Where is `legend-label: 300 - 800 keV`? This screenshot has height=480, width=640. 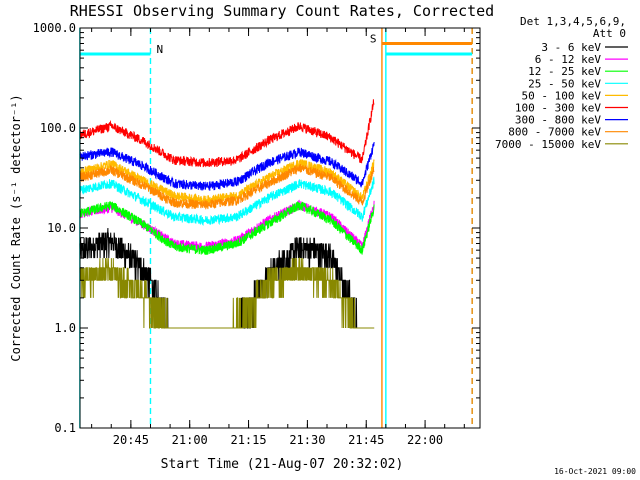 legend-label: 300 - 800 keV is located at coordinates (558, 120).